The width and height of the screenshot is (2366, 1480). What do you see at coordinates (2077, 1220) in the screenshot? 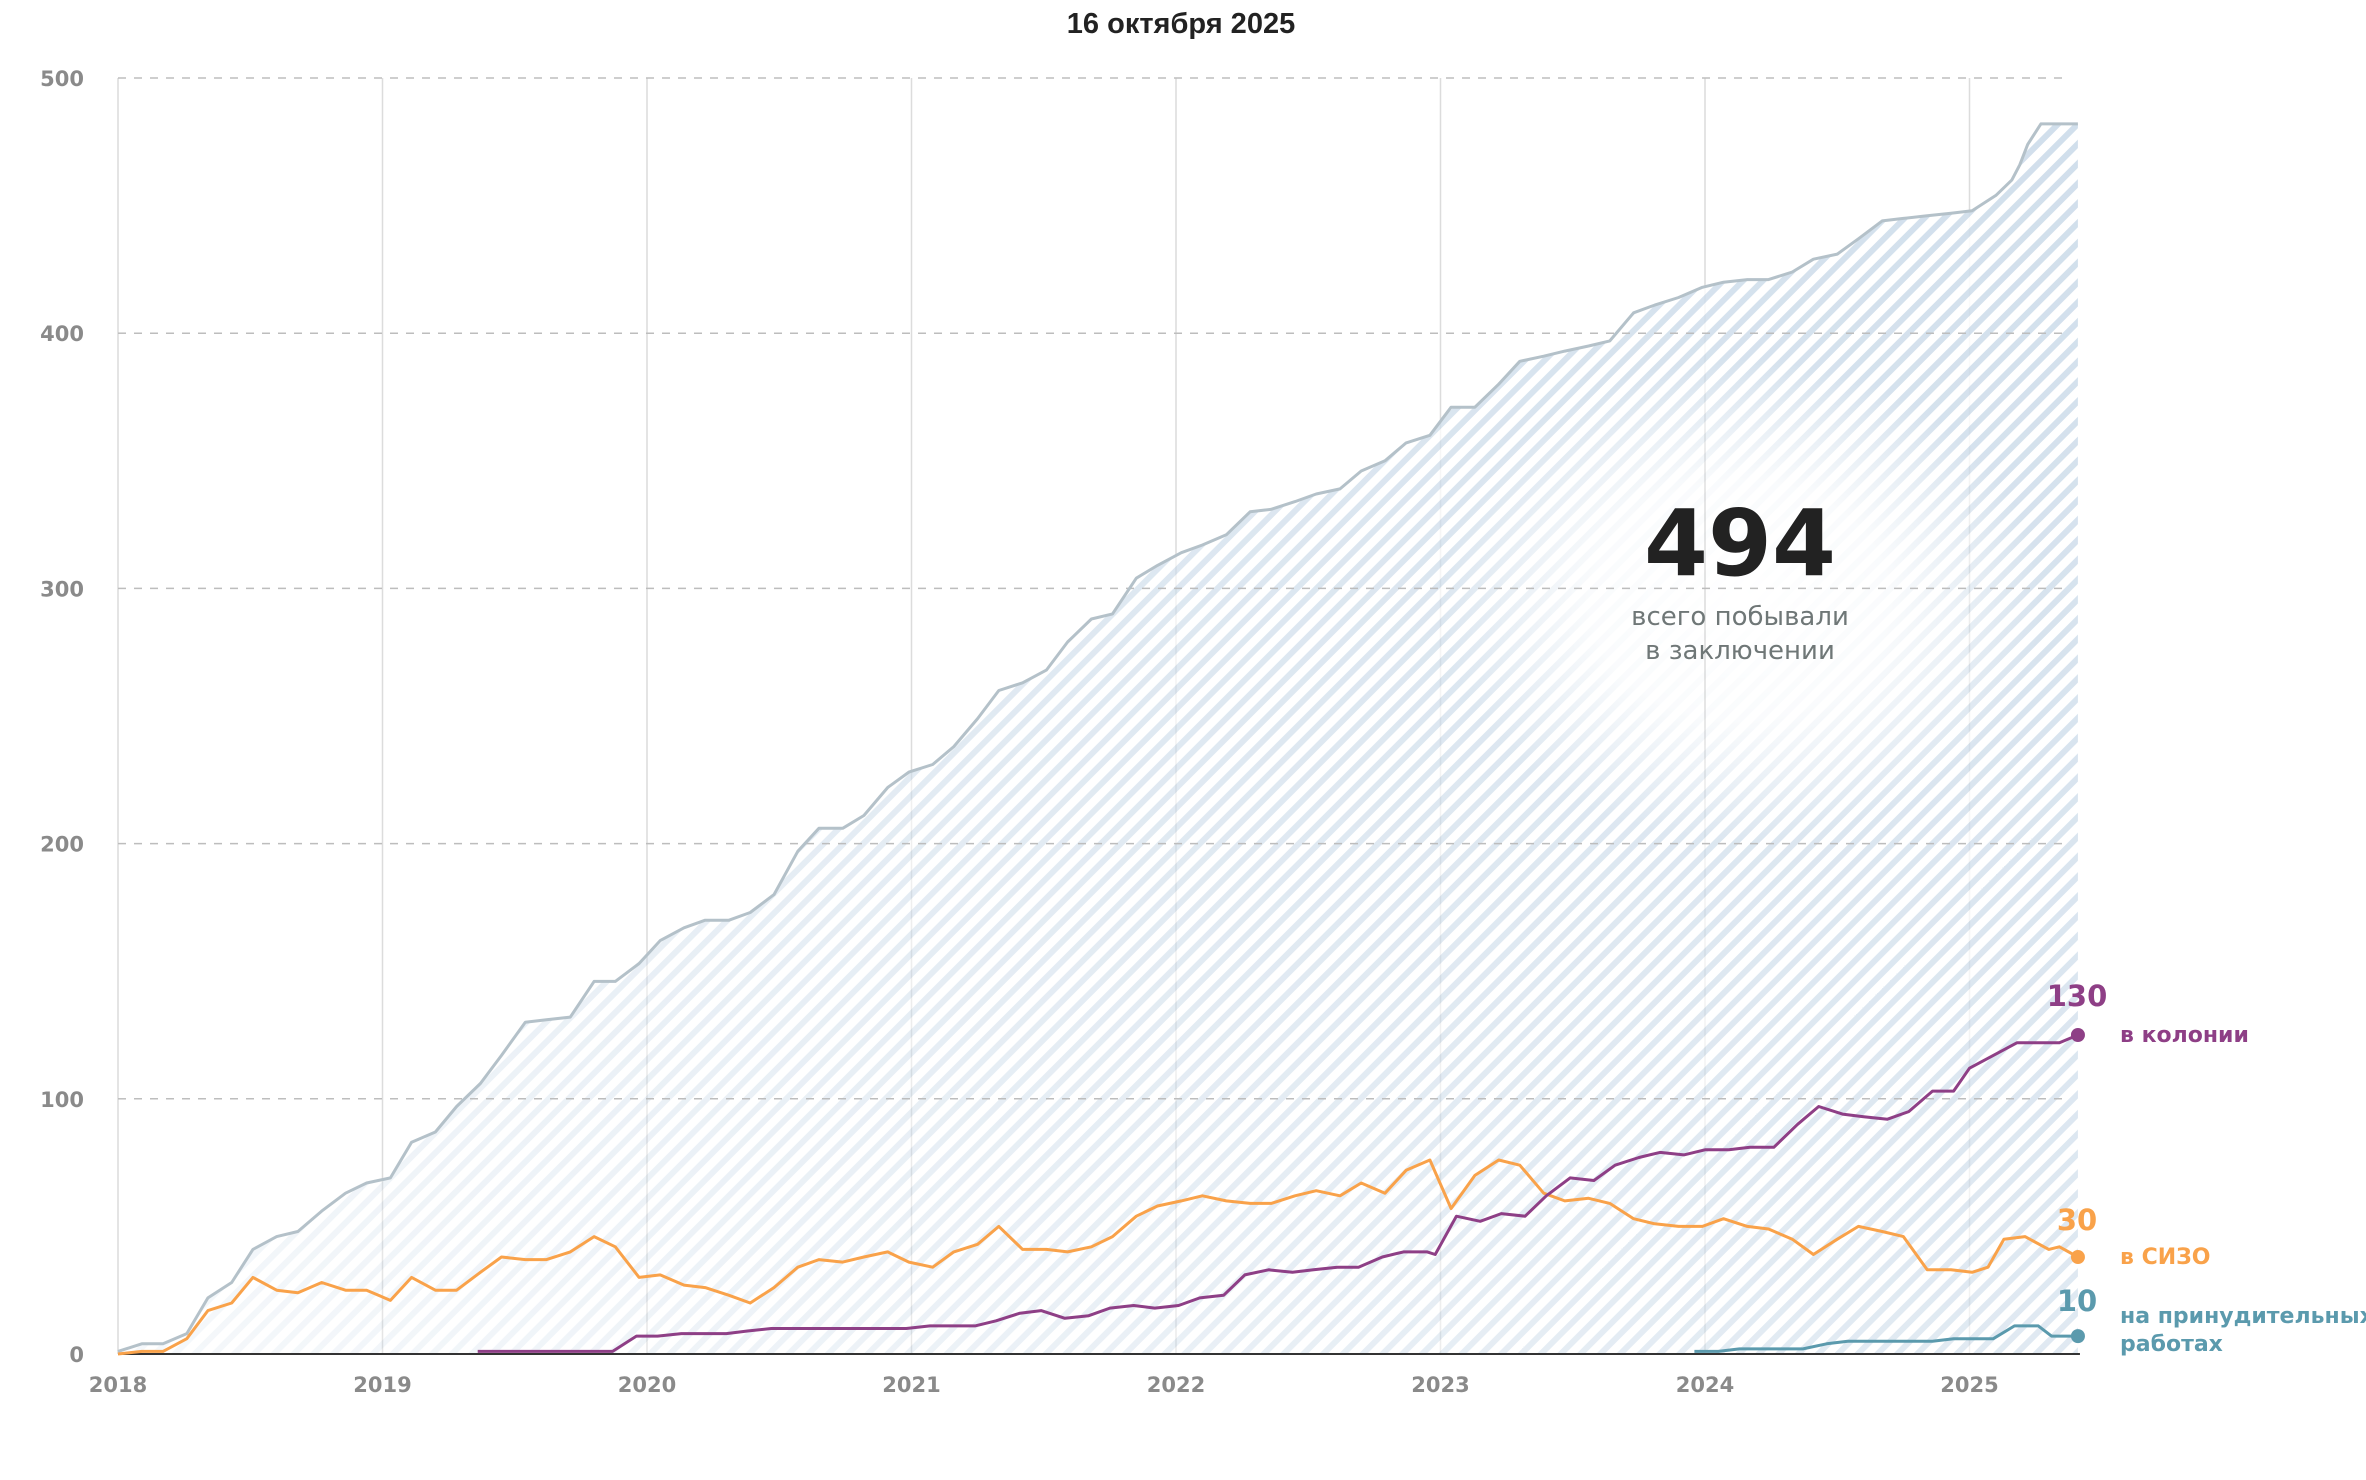
I see `sizo-end-value: 30` at bounding box center [2077, 1220].